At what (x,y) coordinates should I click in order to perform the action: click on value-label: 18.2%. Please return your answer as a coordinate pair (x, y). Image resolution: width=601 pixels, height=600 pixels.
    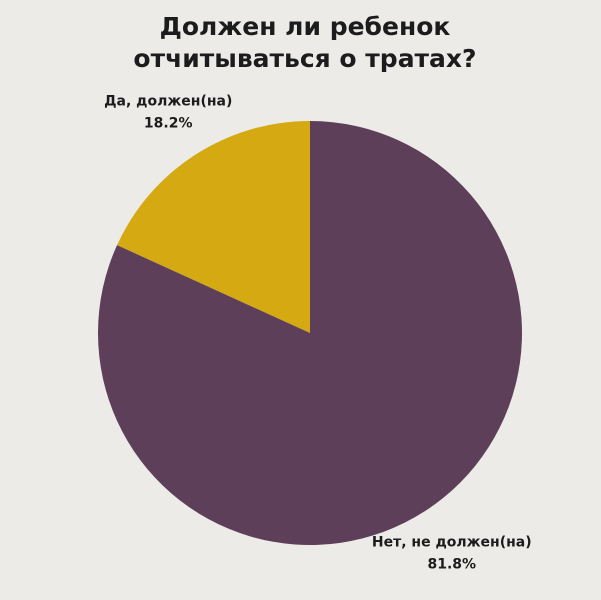
    Looking at the image, I should click on (168, 124).